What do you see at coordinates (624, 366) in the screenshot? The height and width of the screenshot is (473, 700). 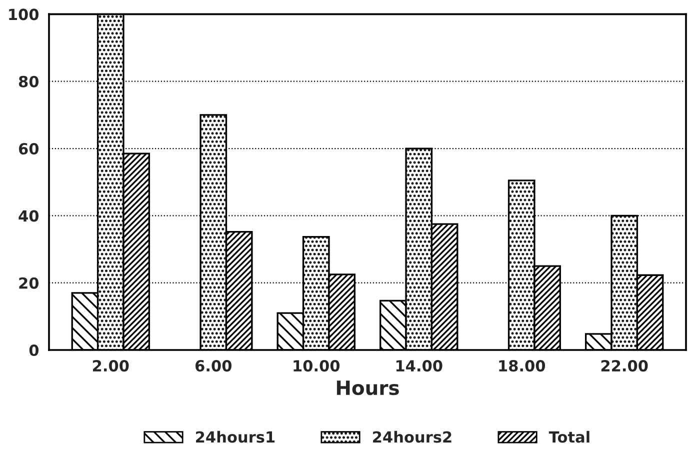 I see `x-tick-label: 22.00` at bounding box center [624, 366].